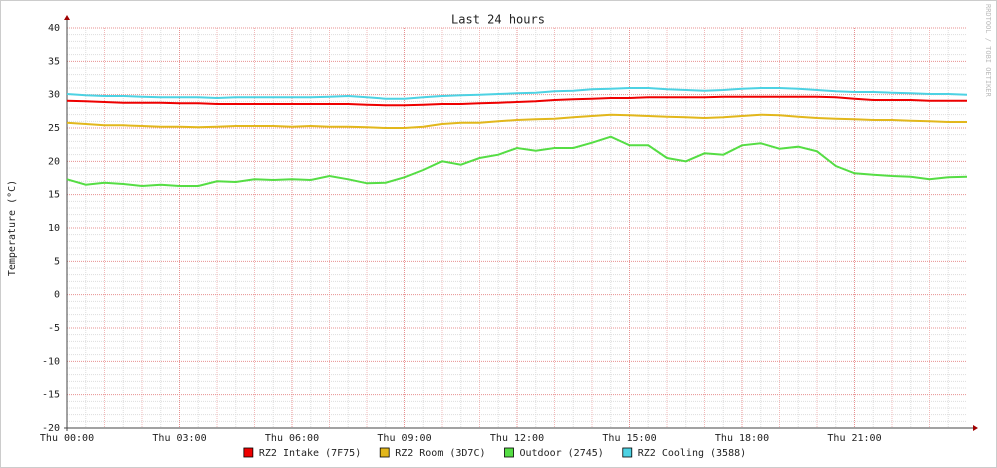  What do you see at coordinates (498, 20) in the screenshot?
I see `chart-title: Last 24 hours` at bounding box center [498, 20].